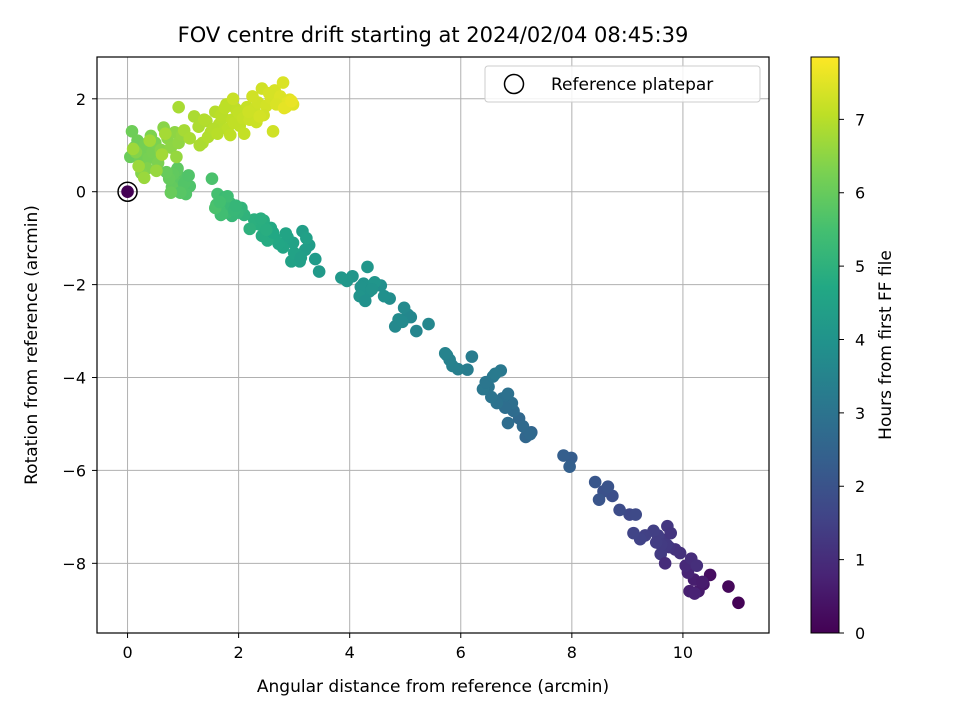 The height and width of the screenshot is (720, 960). I want to click on colorbar-tick-label: 1, so click(860, 560).